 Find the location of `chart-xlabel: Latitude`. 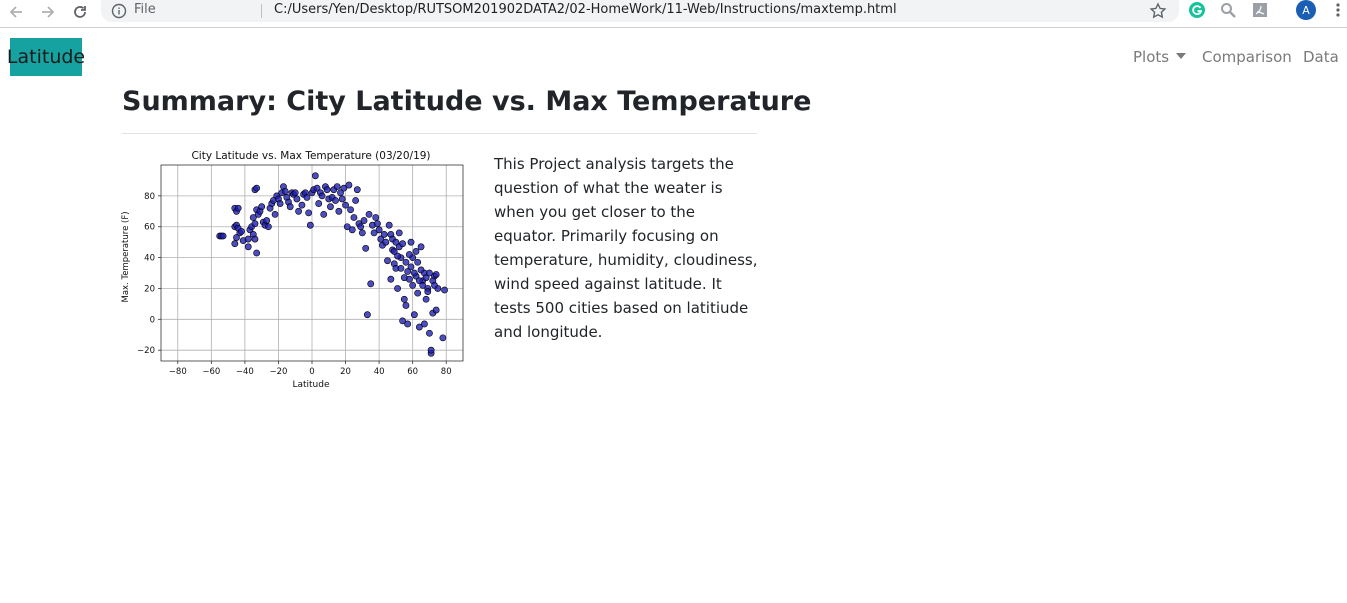

chart-xlabel: Latitude is located at coordinates (311, 385).